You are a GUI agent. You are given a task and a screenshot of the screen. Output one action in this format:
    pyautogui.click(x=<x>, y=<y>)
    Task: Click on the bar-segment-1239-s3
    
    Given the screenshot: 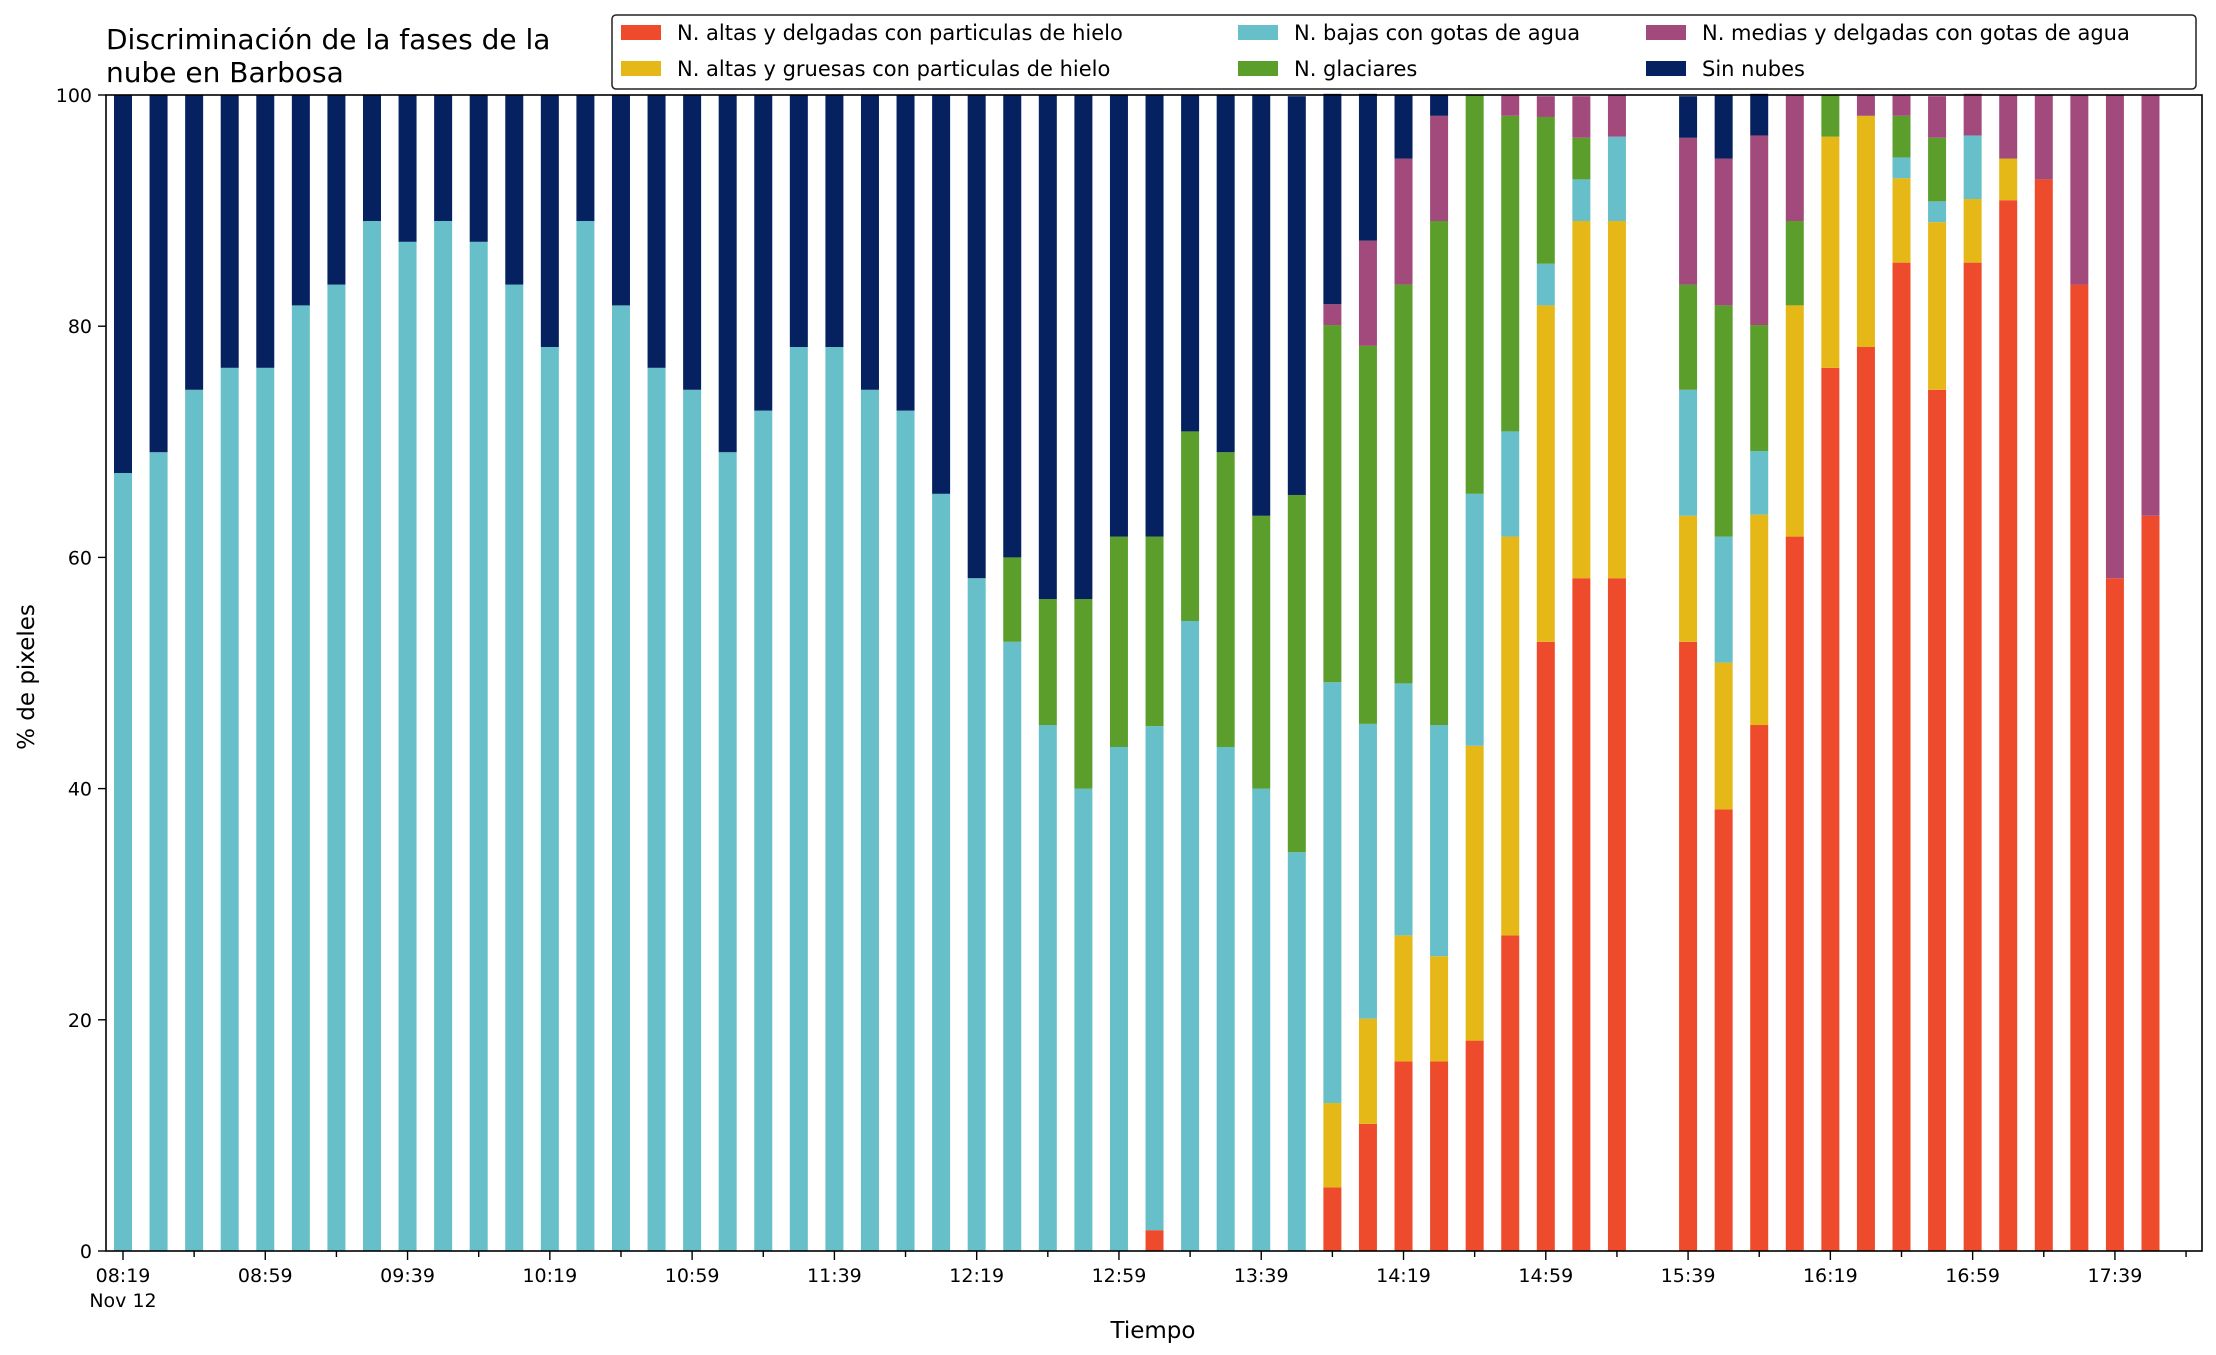 What is the action you would take?
    pyautogui.click(x=1047, y=662)
    